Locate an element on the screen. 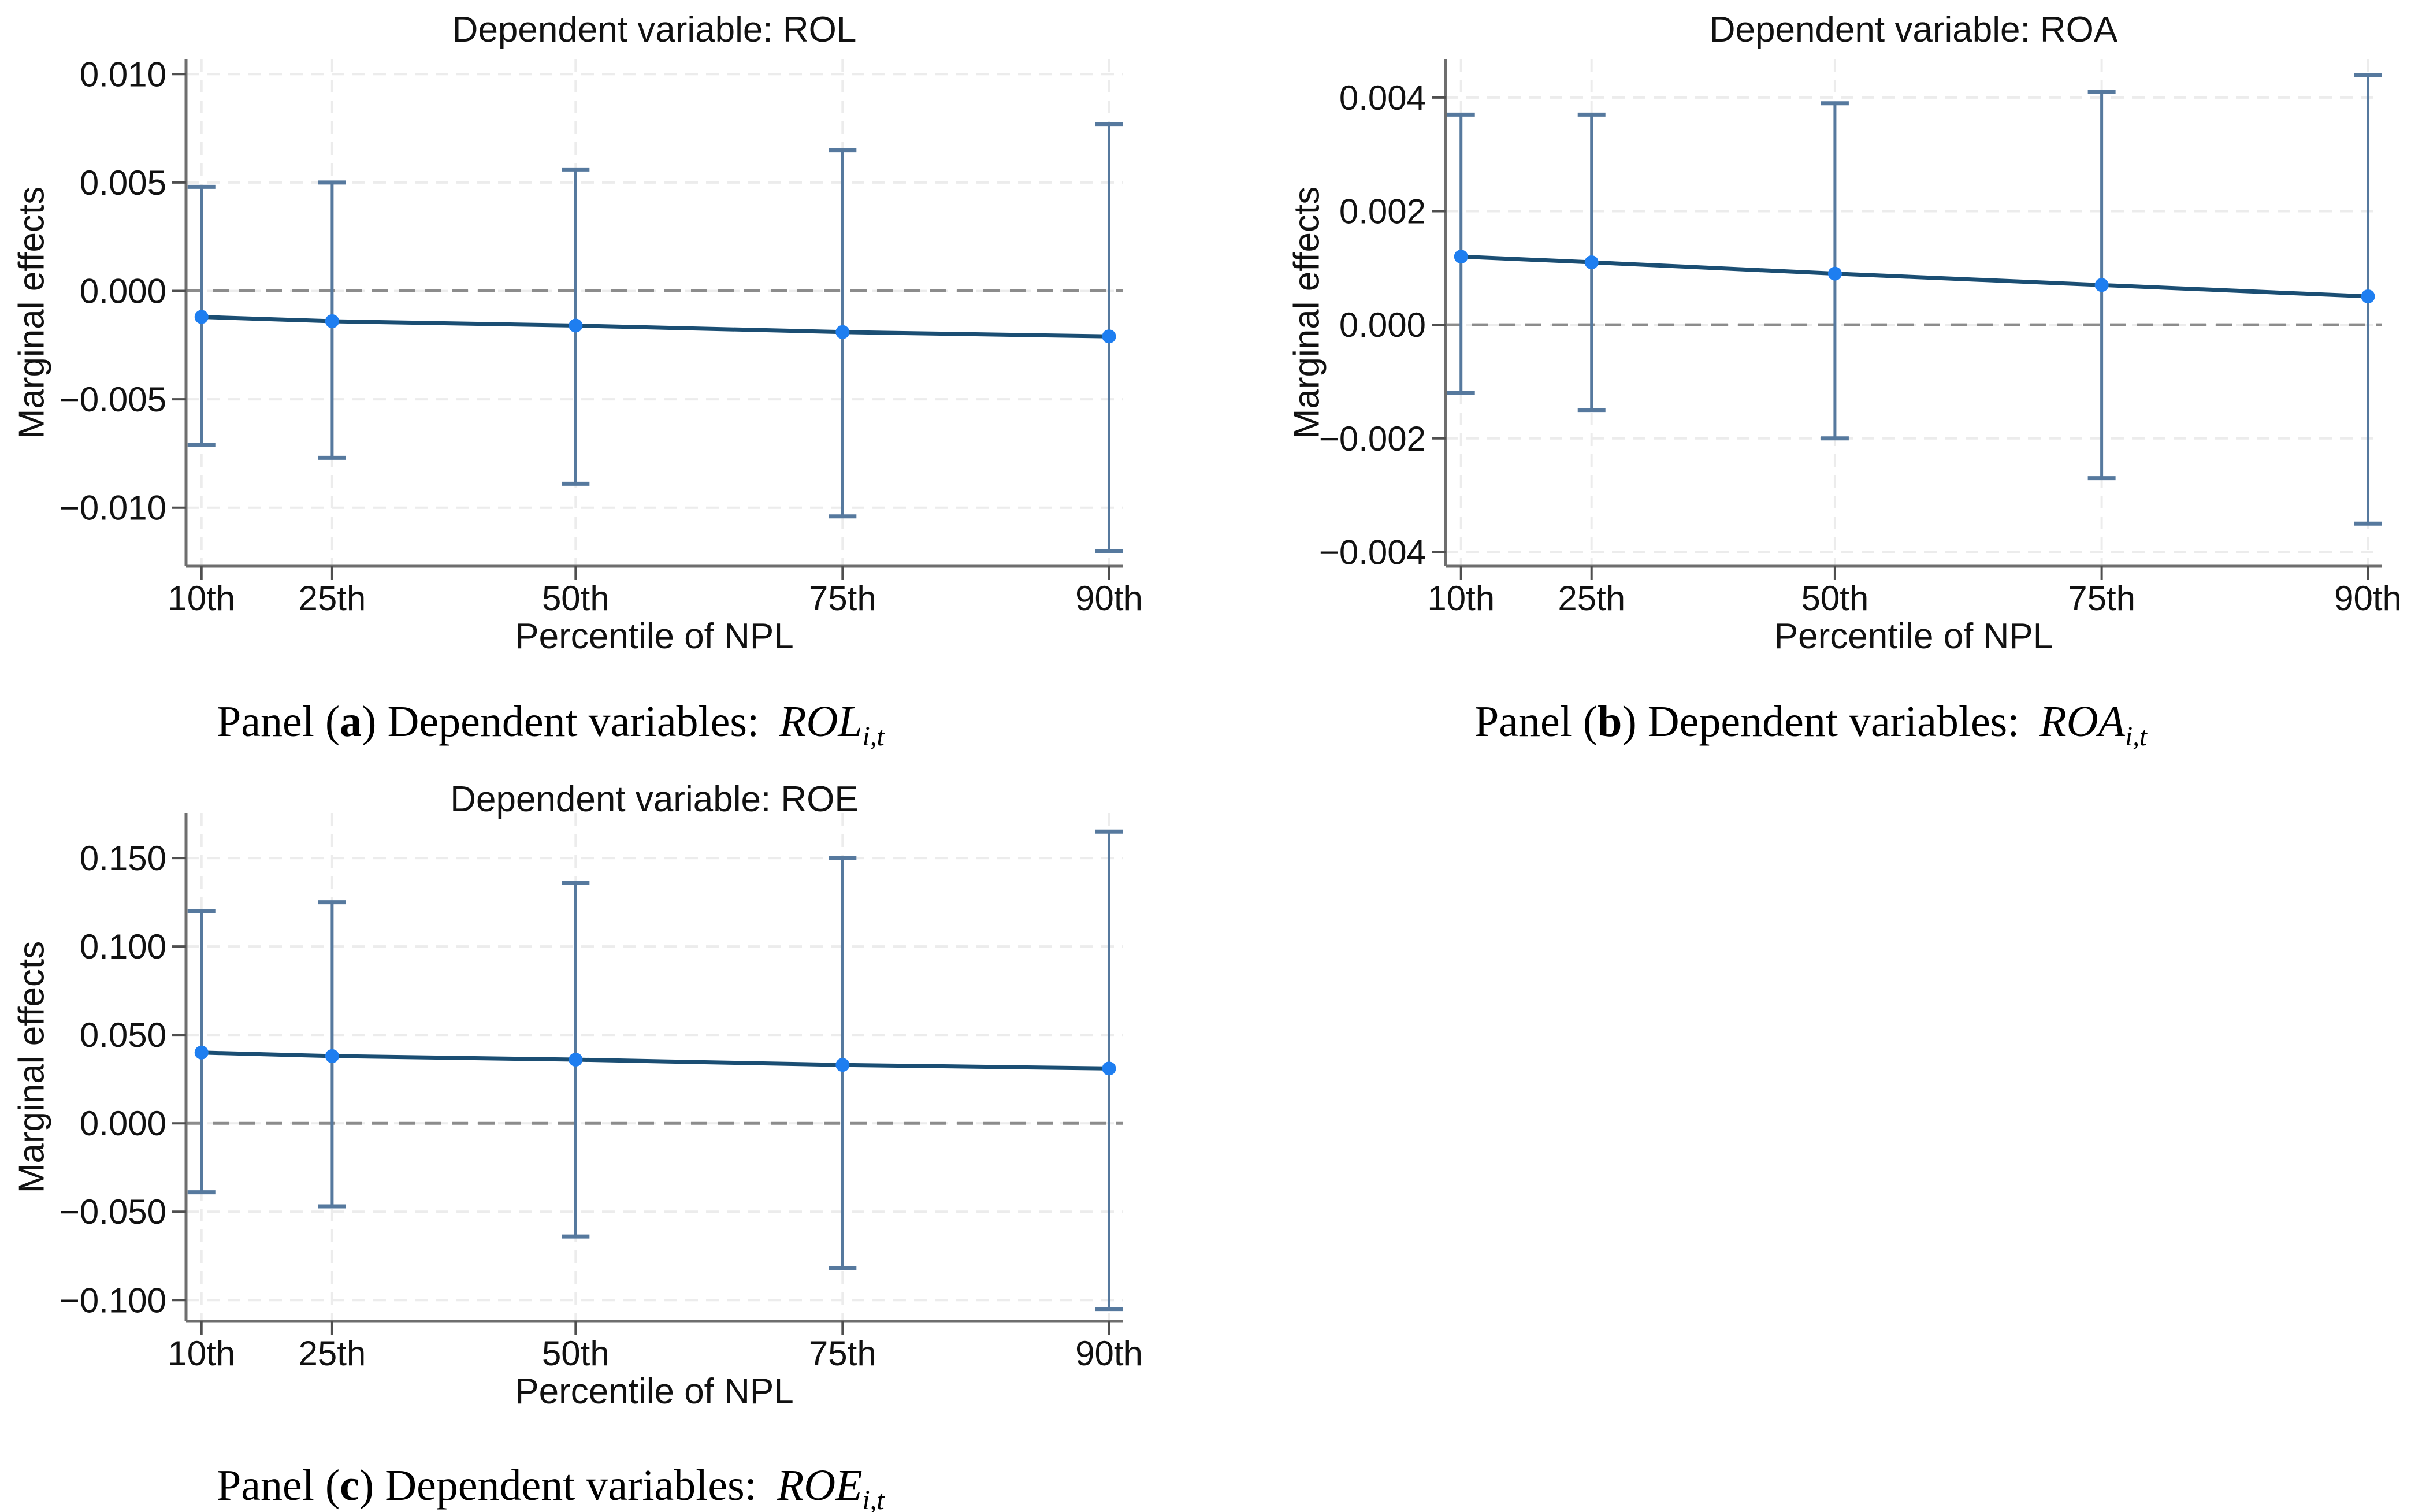 Image resolution: width=2411 pixels, height=1512 pixels. caption-letter: c is located at coordinates (349, 1485).